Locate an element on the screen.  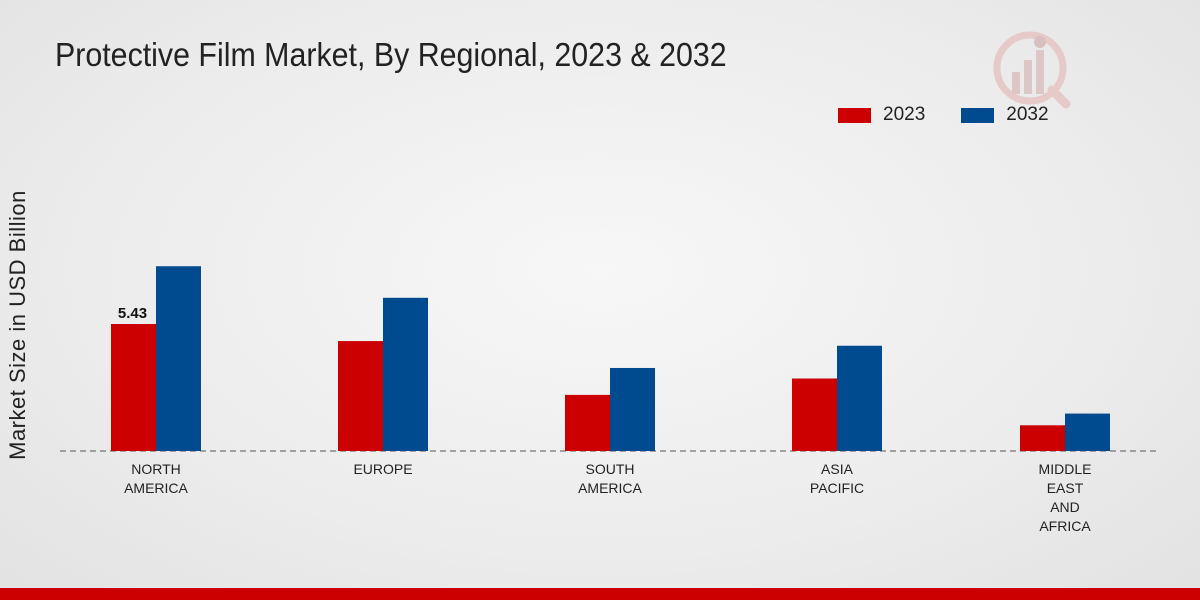
legend: 2023 2032 is located at coordinates (961, 115).